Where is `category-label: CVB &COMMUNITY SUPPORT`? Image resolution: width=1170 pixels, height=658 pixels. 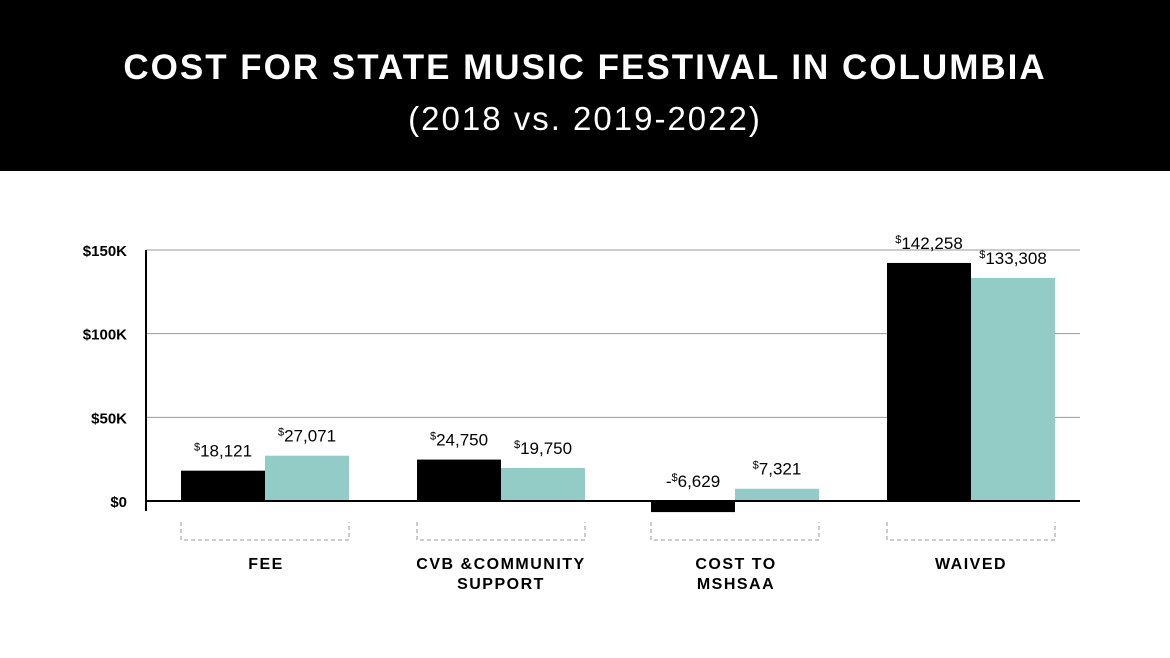 category-label: CVB &COMMUNITY SUPPORT is located at coordinates (500, 574).